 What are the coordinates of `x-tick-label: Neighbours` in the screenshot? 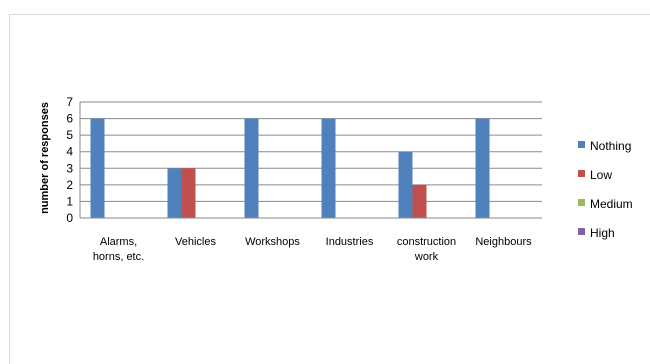 It's located at (503, 242).